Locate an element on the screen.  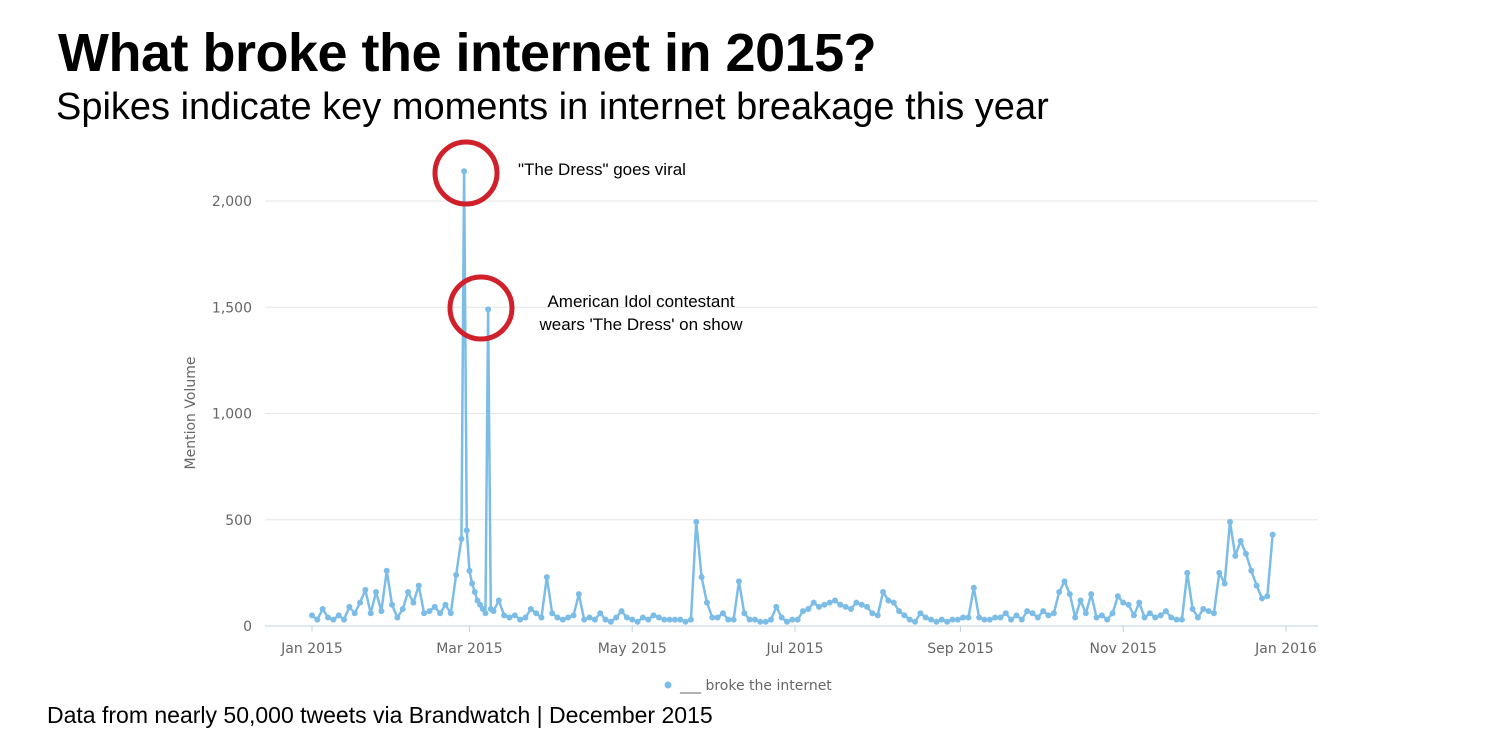
legend: ___ broke the internet is located at coordinates (748, 686).